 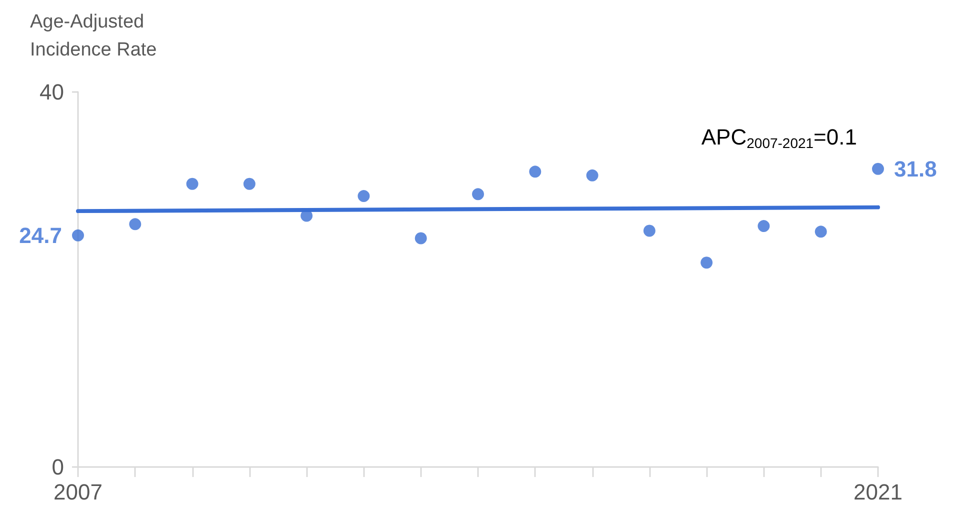 I want to click on y-tick-label: 40, so click(x=52, y=92).